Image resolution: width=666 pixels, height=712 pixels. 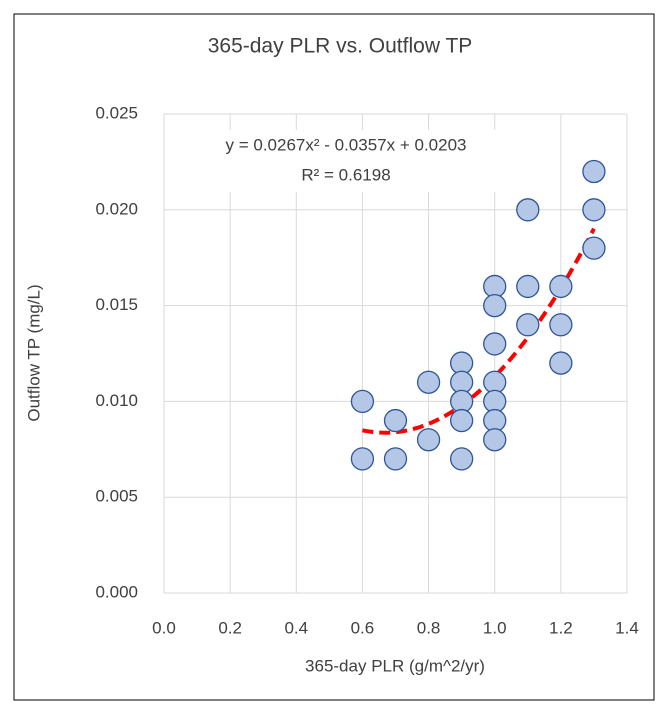 I want to click on y-tick-label: 0.010, so click(x=116, y=400).